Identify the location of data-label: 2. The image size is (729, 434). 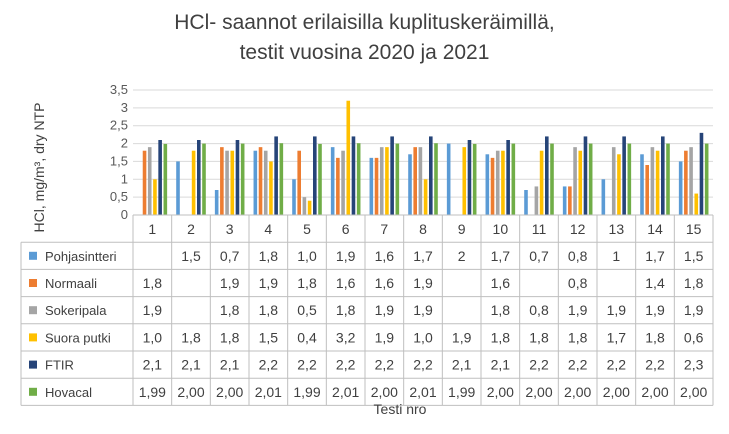
(462, 256).